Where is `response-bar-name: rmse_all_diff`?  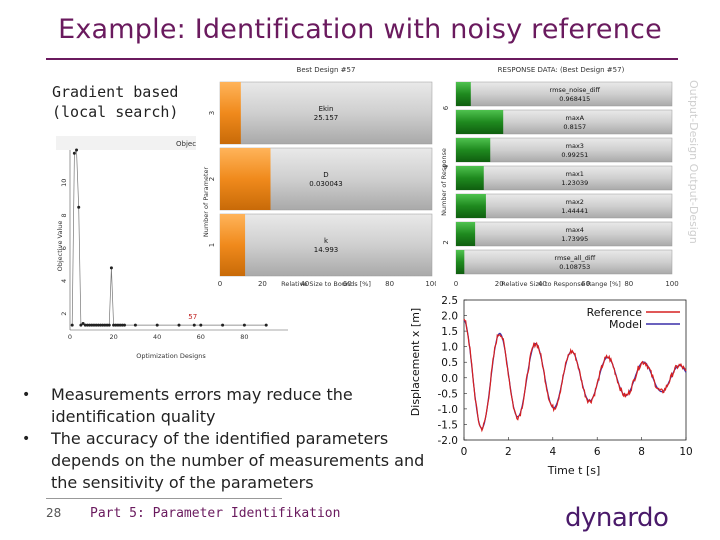
response-bar-name: rmse_all_diff is located at coordinates (574, 258).